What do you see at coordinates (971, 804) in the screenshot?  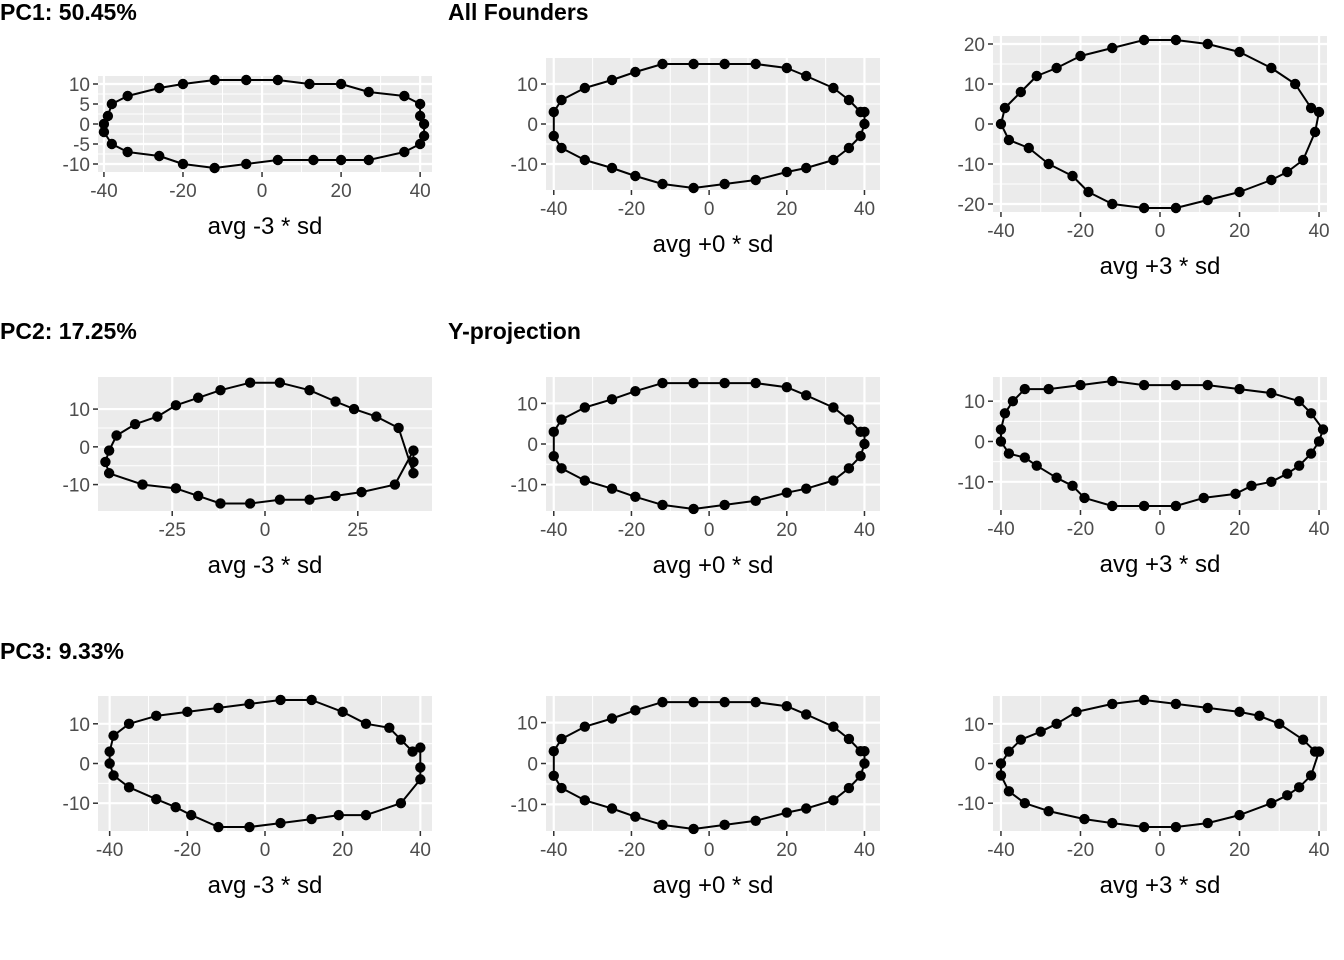 I see `y-tick-label: -10` at bounding box center [971, 804].